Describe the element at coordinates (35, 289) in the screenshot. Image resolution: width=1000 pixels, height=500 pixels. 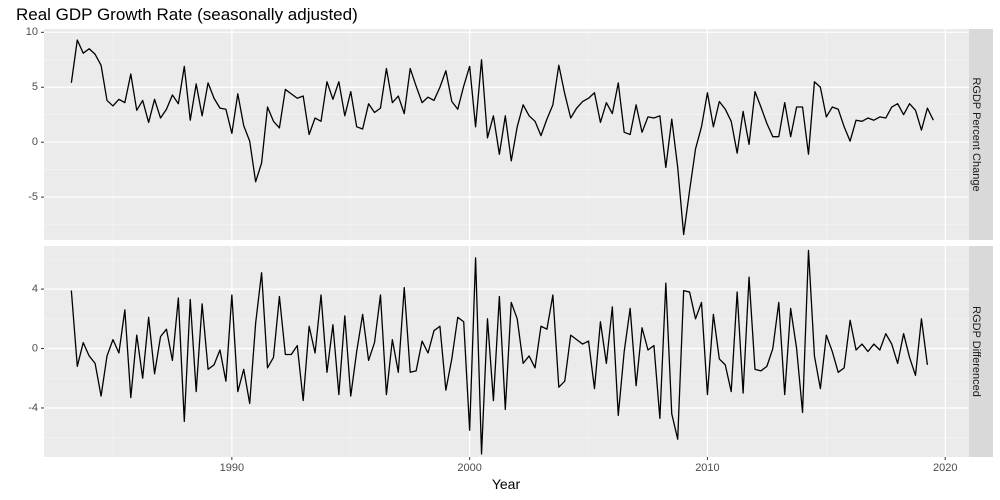
I see `y-tick-label: 4` at that location.